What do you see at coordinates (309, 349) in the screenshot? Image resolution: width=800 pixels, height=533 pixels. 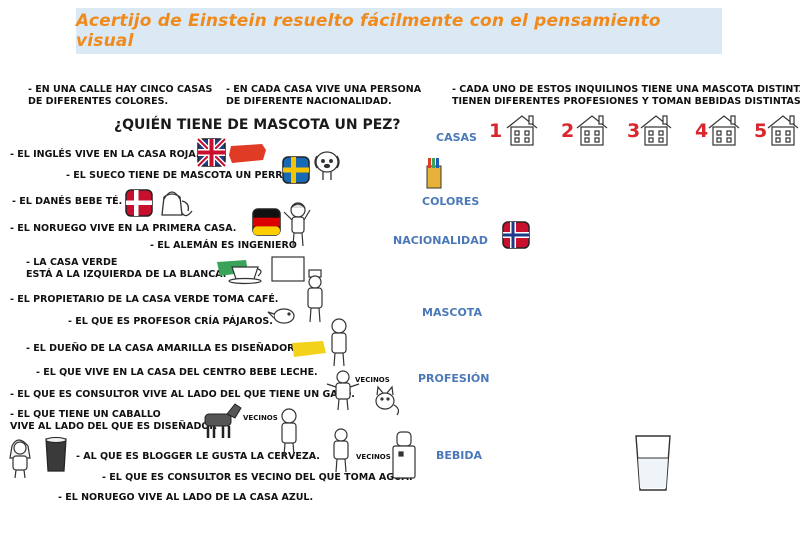 I see `yellow-swatch` at bounding box center [309, 349].